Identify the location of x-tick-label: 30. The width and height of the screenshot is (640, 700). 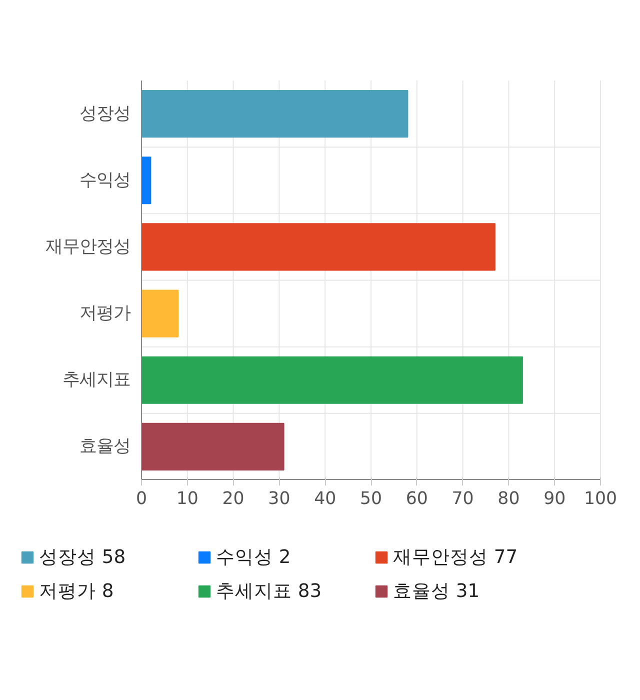
(279, 498).